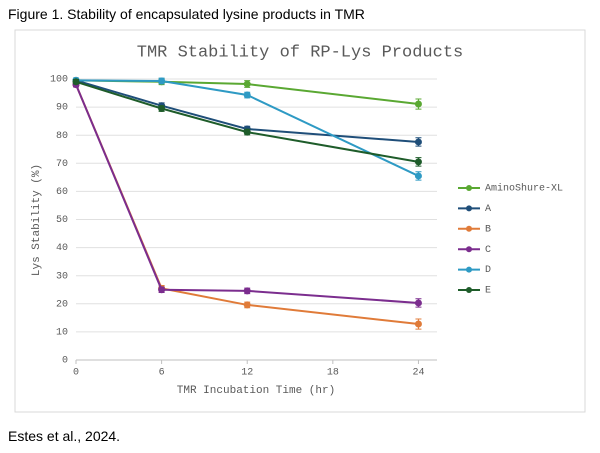  What do you see at coordinates (62, 220) in the screenshot?
I see `y-tick-label: 50` at bounding box center [62, 220].